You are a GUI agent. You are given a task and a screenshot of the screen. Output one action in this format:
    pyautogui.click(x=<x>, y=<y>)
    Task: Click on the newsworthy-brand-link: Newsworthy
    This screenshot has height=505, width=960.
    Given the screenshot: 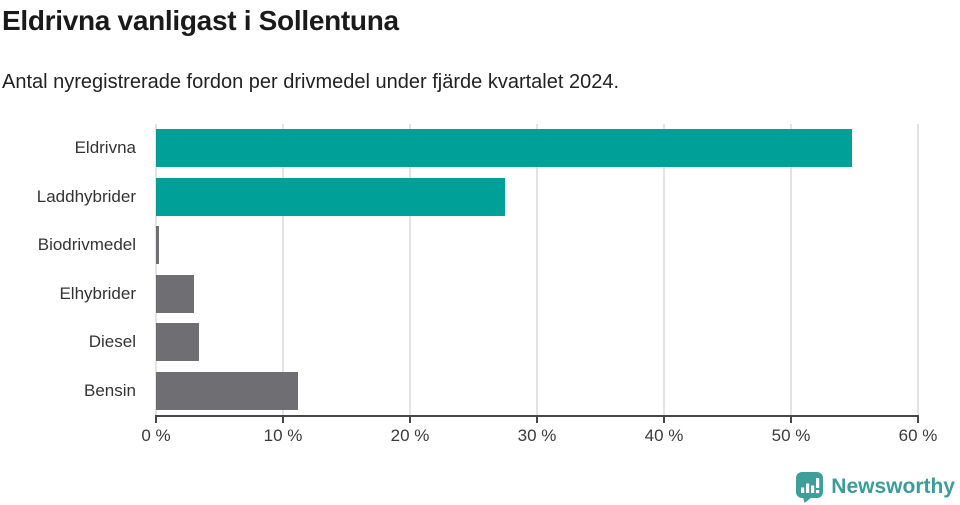 What is the action you would take?
    pyautogui.click(x=875, y=487)
    